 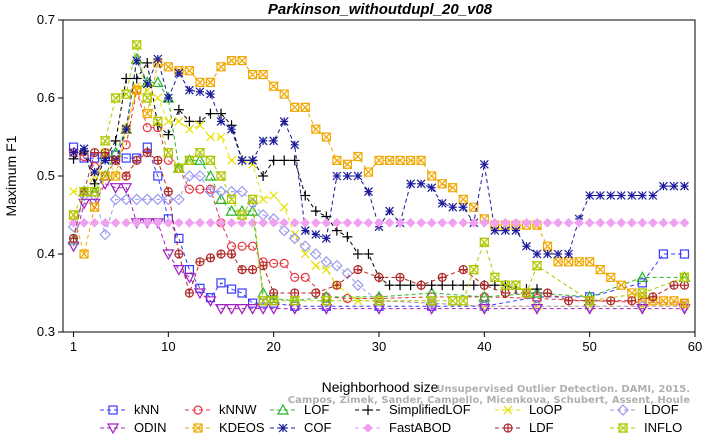 I want to click on legend-marker-knnw, so click(x=198, y=410).